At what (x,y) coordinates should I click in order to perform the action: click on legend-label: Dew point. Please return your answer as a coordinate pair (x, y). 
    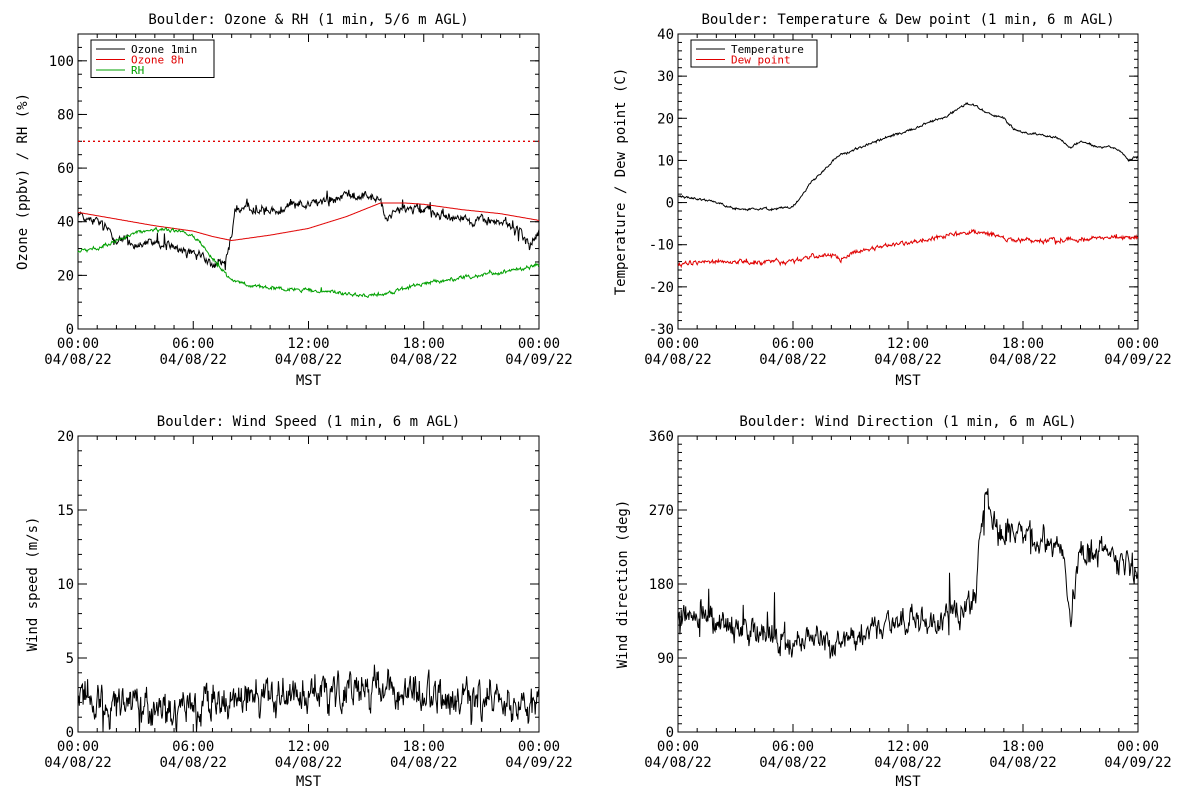
    Looking at the image, I should click on (761, 60).